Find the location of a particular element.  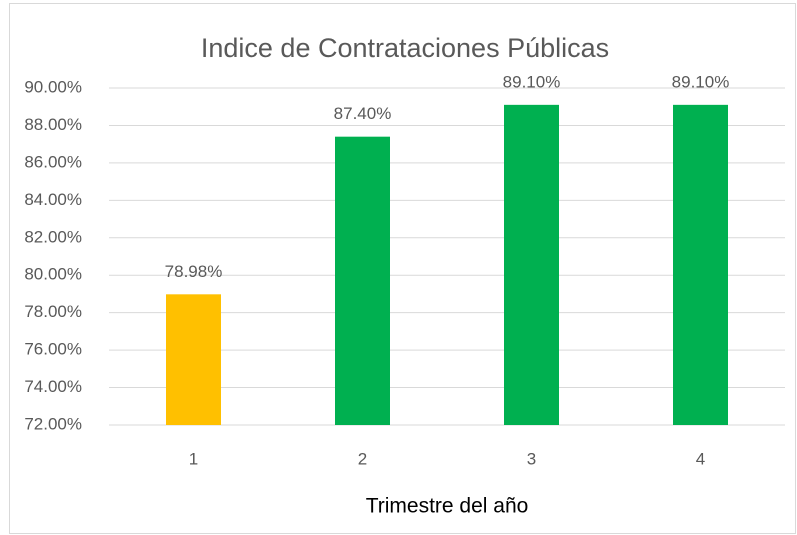

y-tick-label: 76.00% is located at coordinates (53, 349).